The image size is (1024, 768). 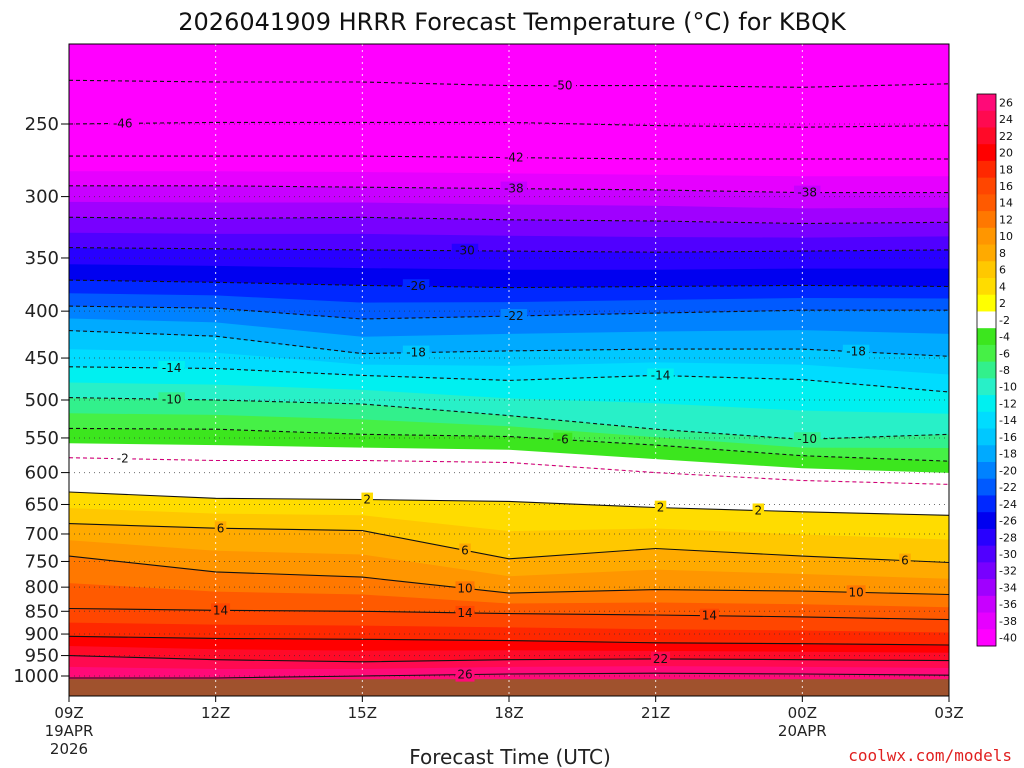 What do you see at coordinates (930, 755) in the screenshot?
I see `credit-text: coolwx.com/models` at bounding box center [930, 755].